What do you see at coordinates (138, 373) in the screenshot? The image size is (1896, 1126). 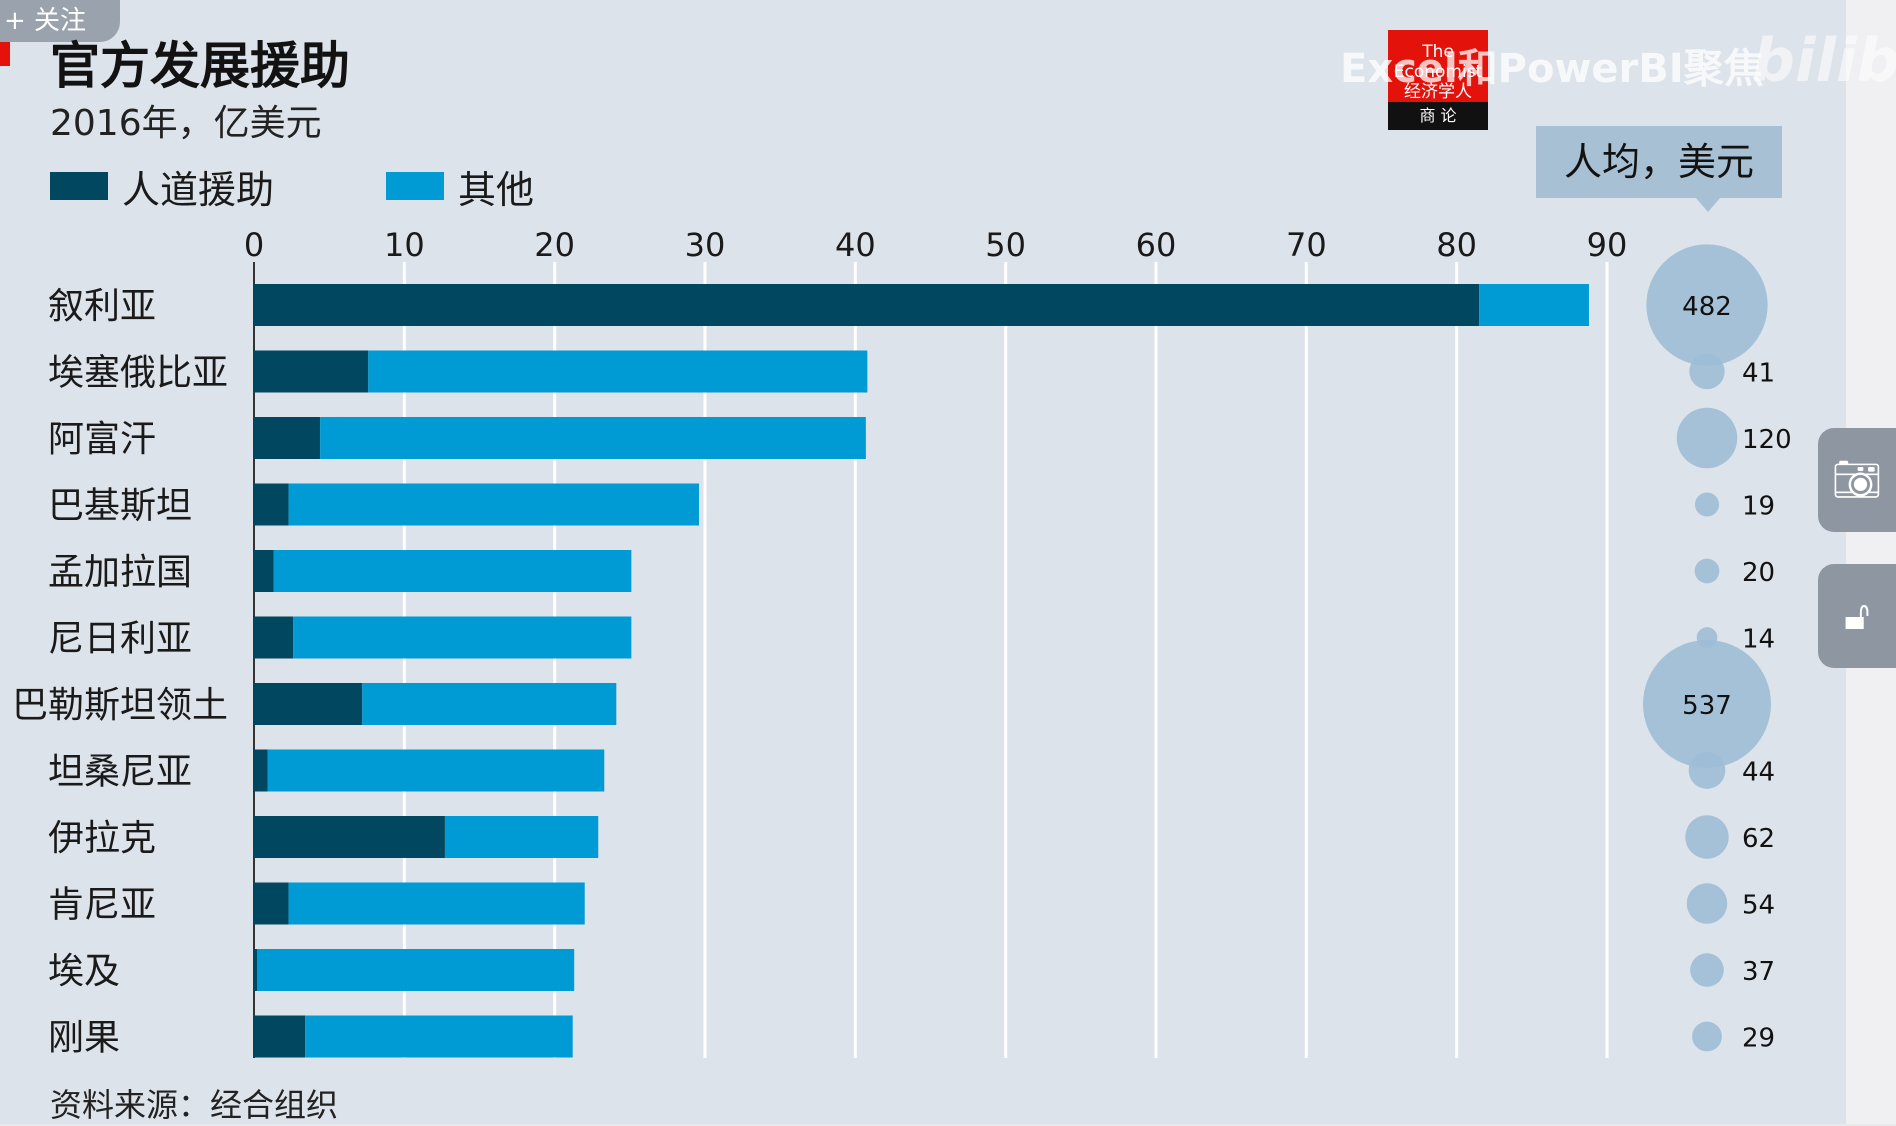 I see `category-label: 埃塞俄比亚` at bounding box center [138, 373].